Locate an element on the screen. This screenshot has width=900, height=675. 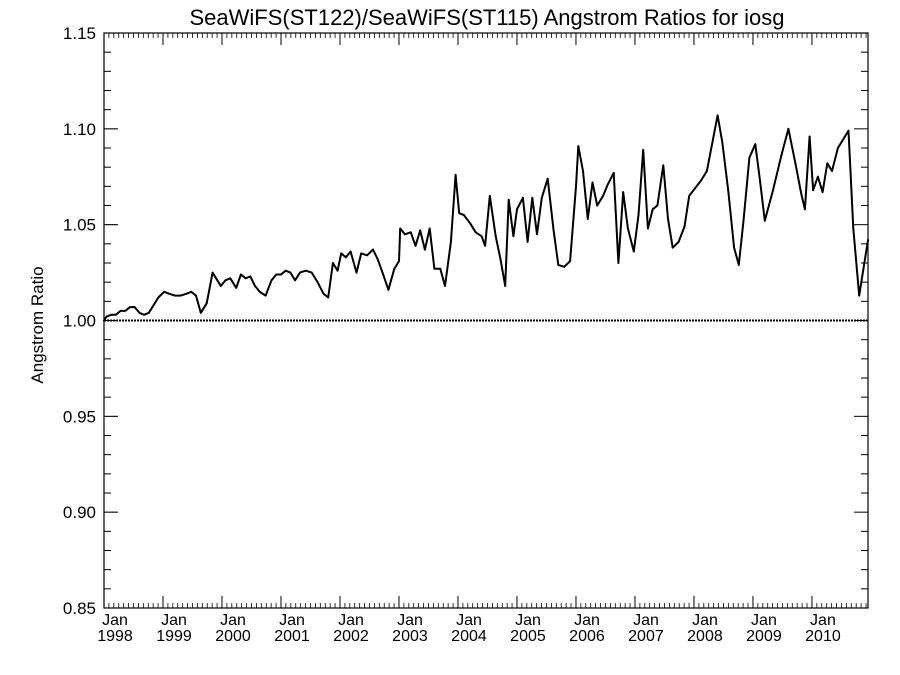
x-tick-label-year: 2003 is located at coordinates (410, 636).